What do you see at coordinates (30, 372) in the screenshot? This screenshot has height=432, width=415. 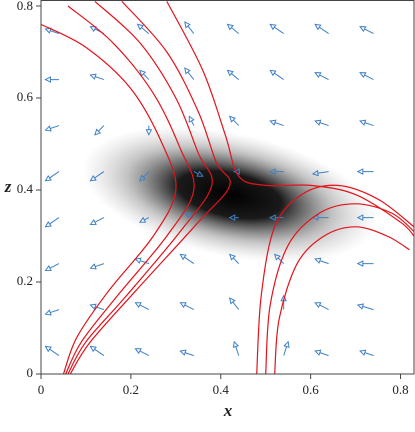 I see `y-tick-label: 0` at bounding box center [30, 372].